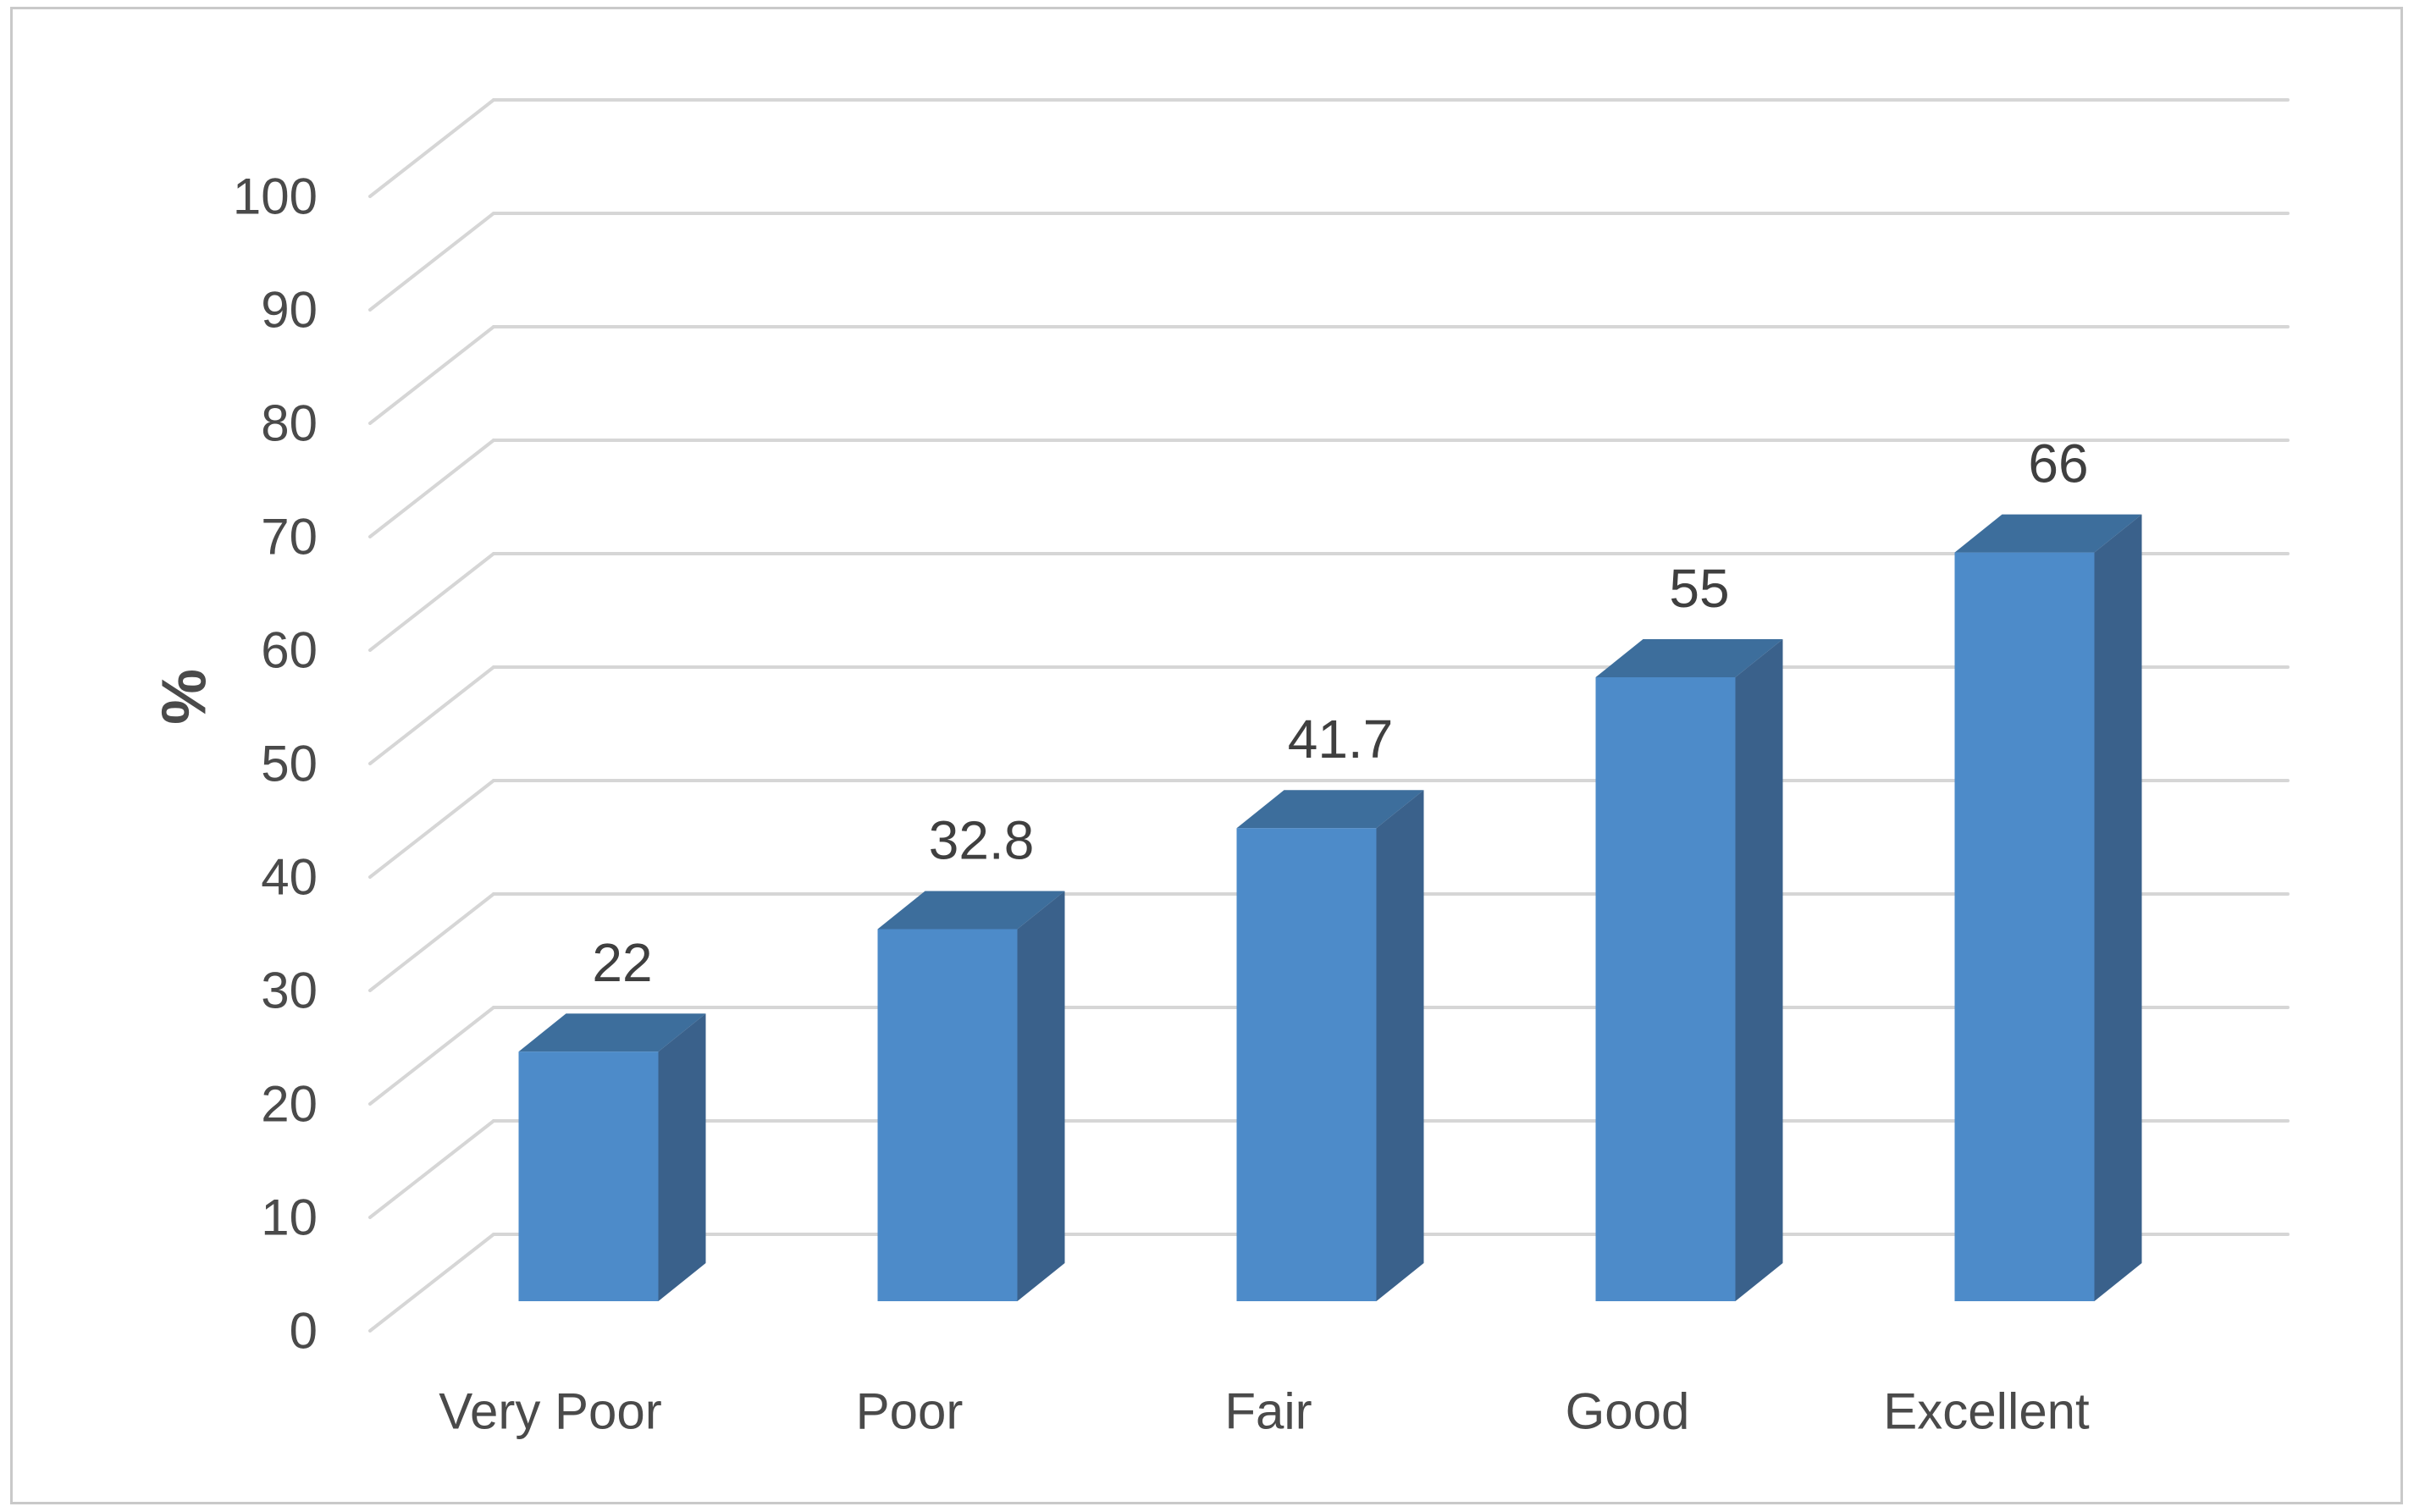  What do you see at coordinates (971, 911) in the screenshot?
I see `bar-top-face-poor` at bounding box center [971, 911].